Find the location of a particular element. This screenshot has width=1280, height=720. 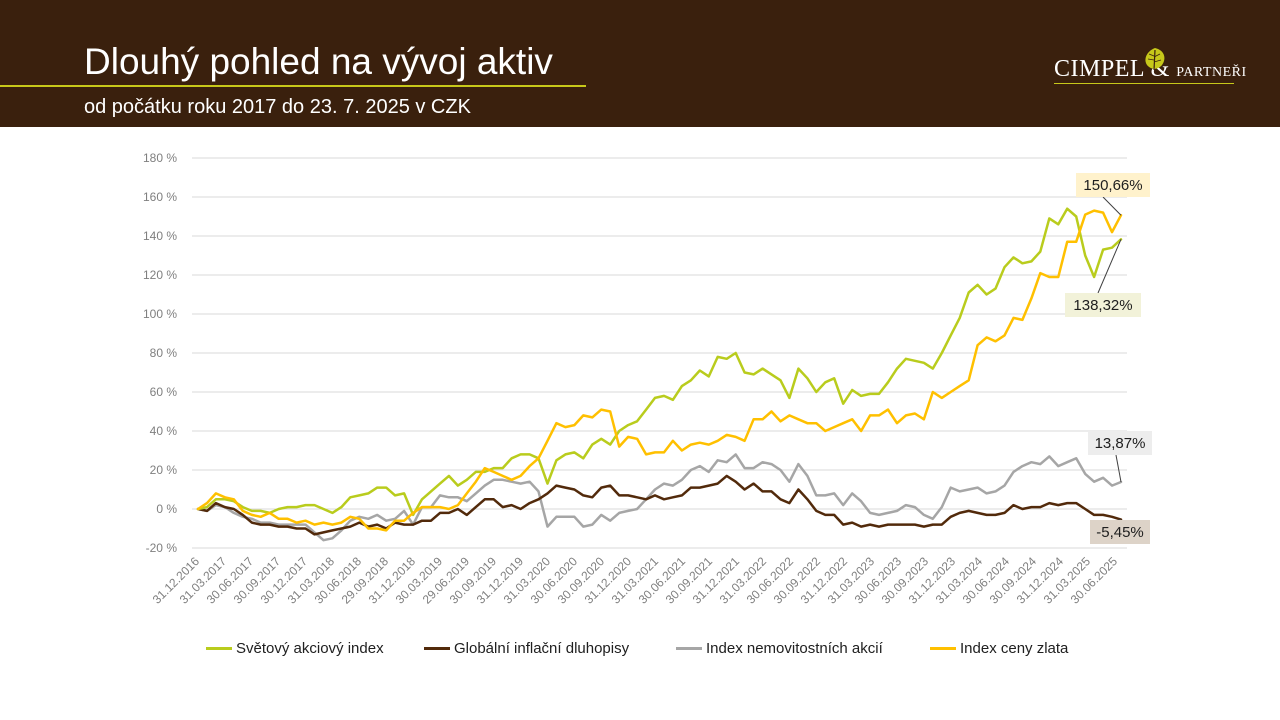

data-label: 138,32% is located at coordinates (1102, 305).